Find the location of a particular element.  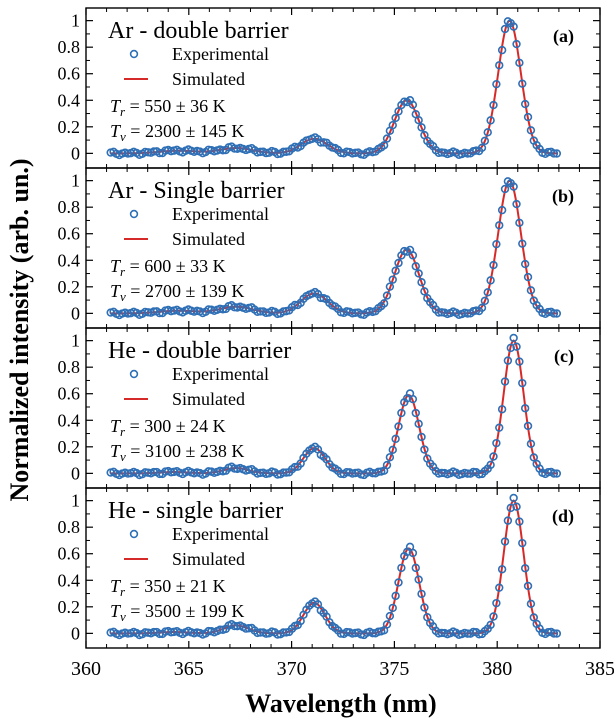

x-axis-label: Wavelength (nm) is located at coordinates (340, 703).